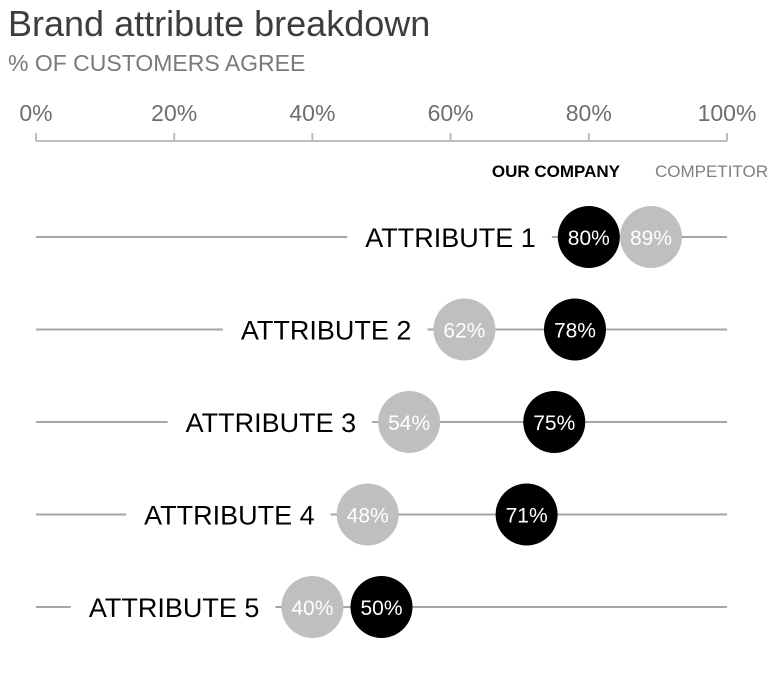  Describe the element at coordinates (388, 121) in the screenshot. I see `x-axis: 0% 20% 40% 60% 80% 100%` at that location.